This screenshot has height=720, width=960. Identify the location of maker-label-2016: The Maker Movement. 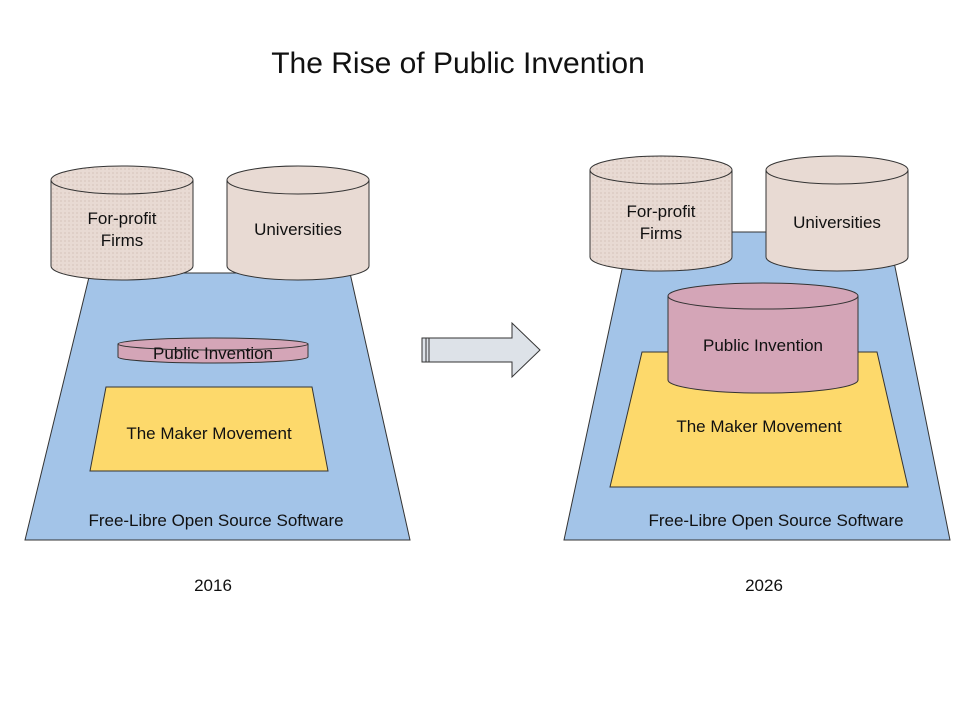
(209, 433).